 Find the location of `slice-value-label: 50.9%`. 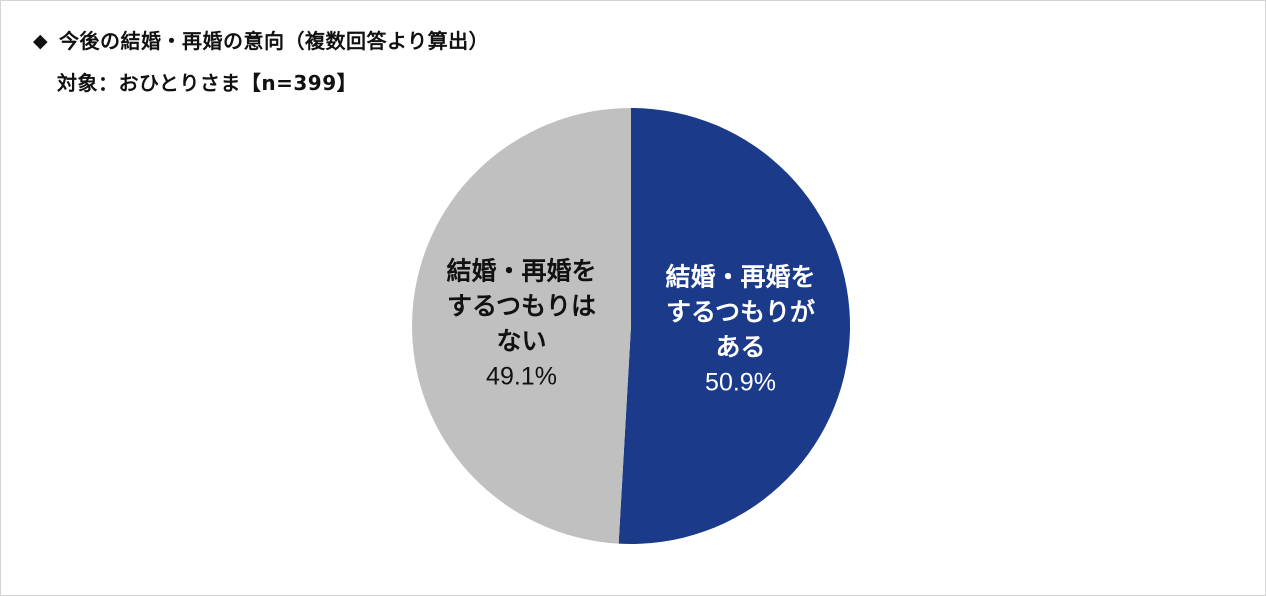

slice-value-label: 50.9% is located at coordinates (740, 383).